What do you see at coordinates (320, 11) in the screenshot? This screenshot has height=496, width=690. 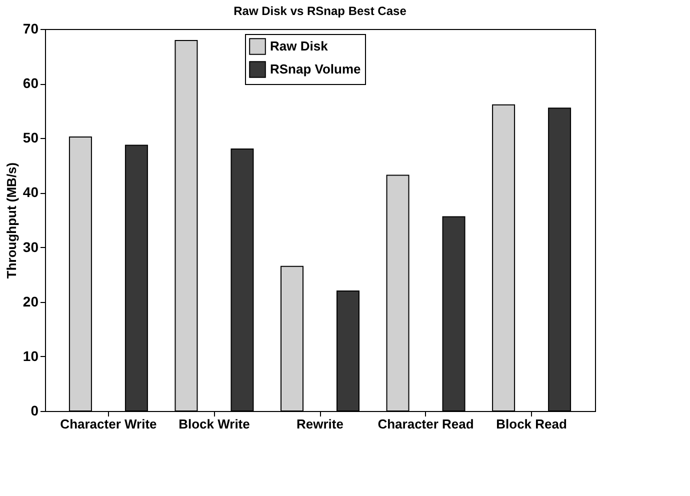 I see `chart-title: Raw Disk vs RSnap Best Case` at bounding box center [320, 11].